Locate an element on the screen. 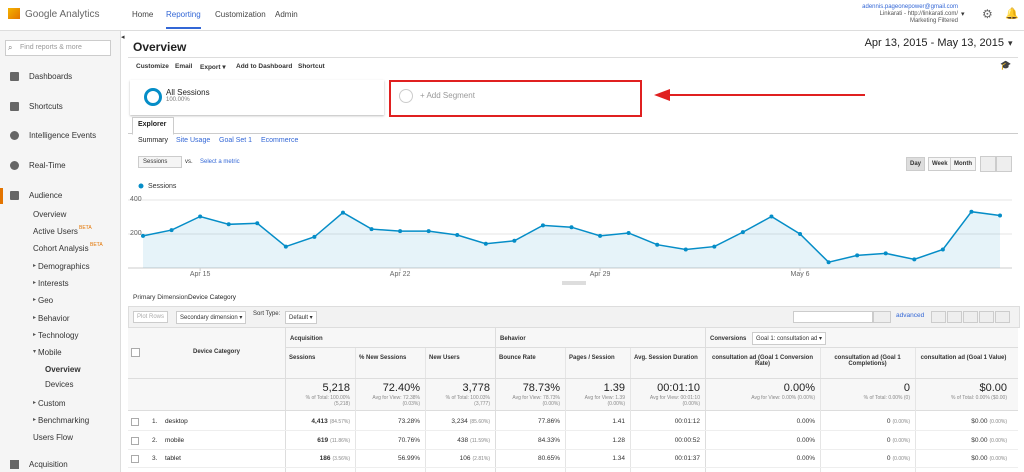 The image size is (1024, 472). sidebar-section: Acquisition is located at coordinates (48, 464).